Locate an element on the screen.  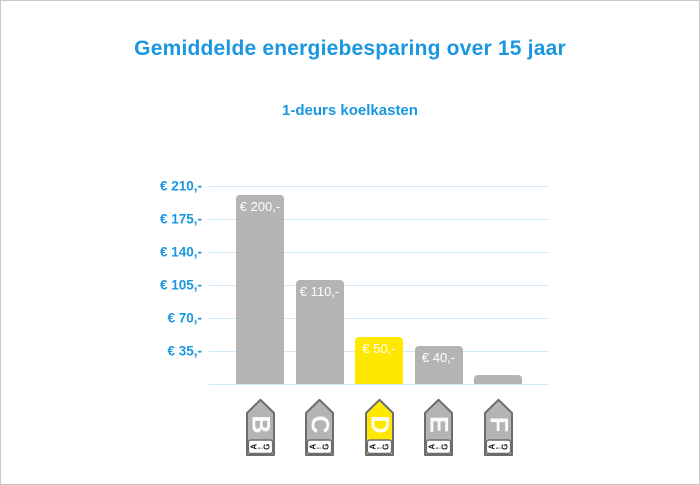
eu-energy-label-icon: C A ← G is located at coordinates (319, 427).